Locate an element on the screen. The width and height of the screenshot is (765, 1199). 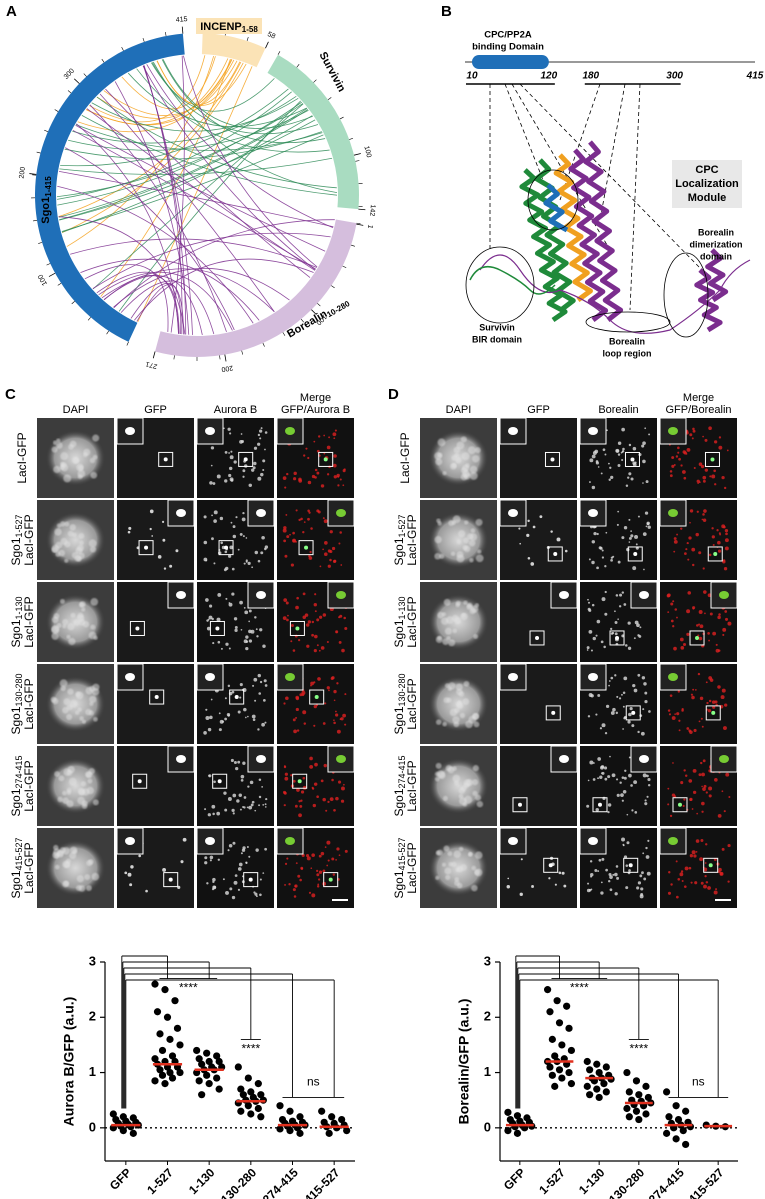
residue-label: 415 is located at coordinates (755, 76).